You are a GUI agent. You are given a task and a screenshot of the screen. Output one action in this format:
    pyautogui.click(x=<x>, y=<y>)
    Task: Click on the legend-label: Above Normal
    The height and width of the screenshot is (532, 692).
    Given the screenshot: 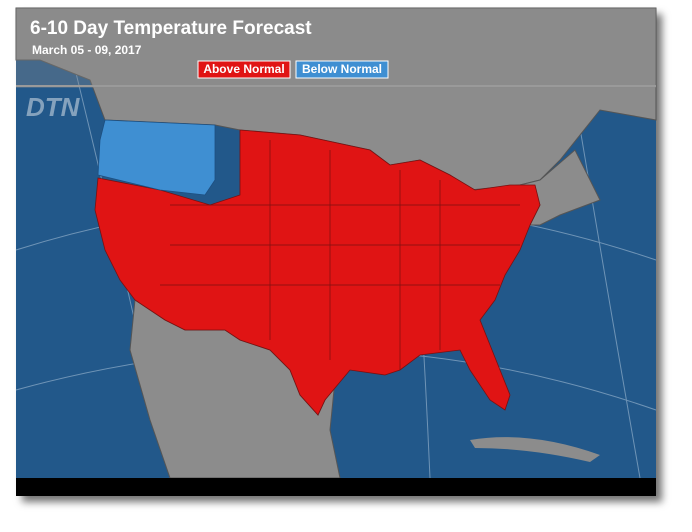 What is the action you would take?
    pyautogui.click(x=243, y=69)
    